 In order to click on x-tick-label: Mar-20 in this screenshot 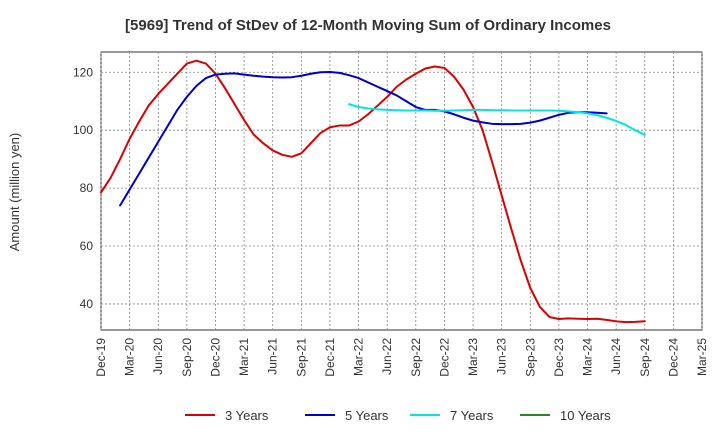, I will do `click(130, 357)`.